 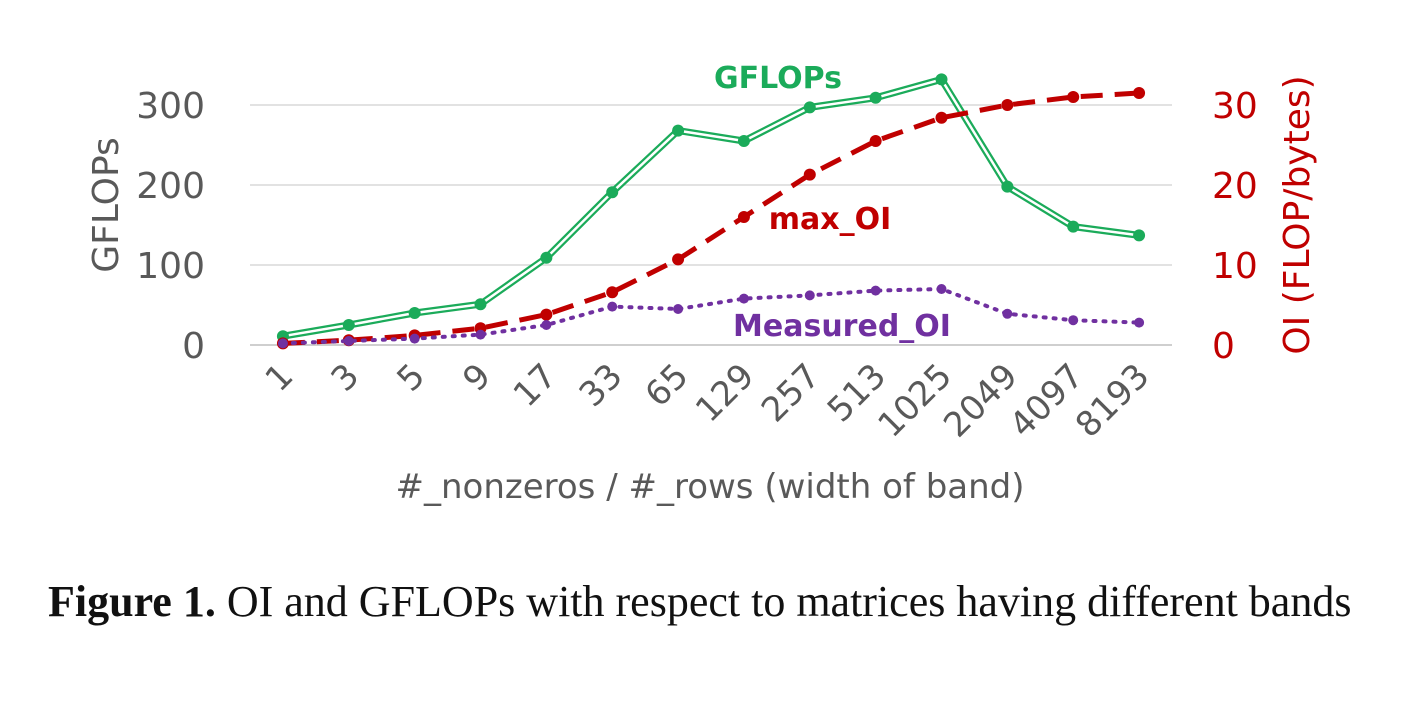 I want to click on series-label-measured-oi: Measured_OI, so click(x=842, y=326).